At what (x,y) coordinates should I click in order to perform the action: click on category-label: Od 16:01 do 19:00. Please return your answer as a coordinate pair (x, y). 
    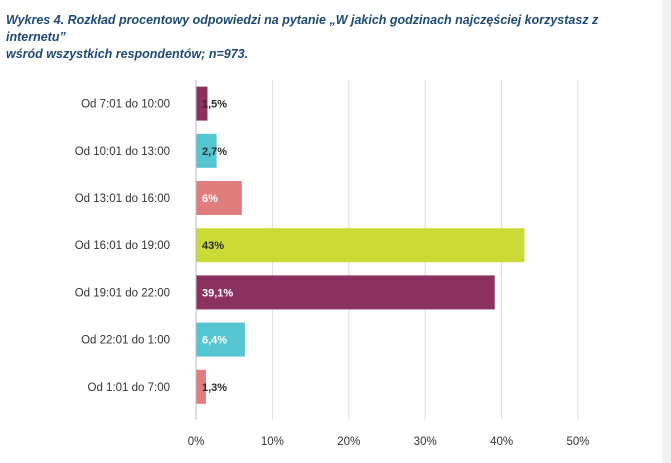
    Looking at the image, I should click on (122, 246).